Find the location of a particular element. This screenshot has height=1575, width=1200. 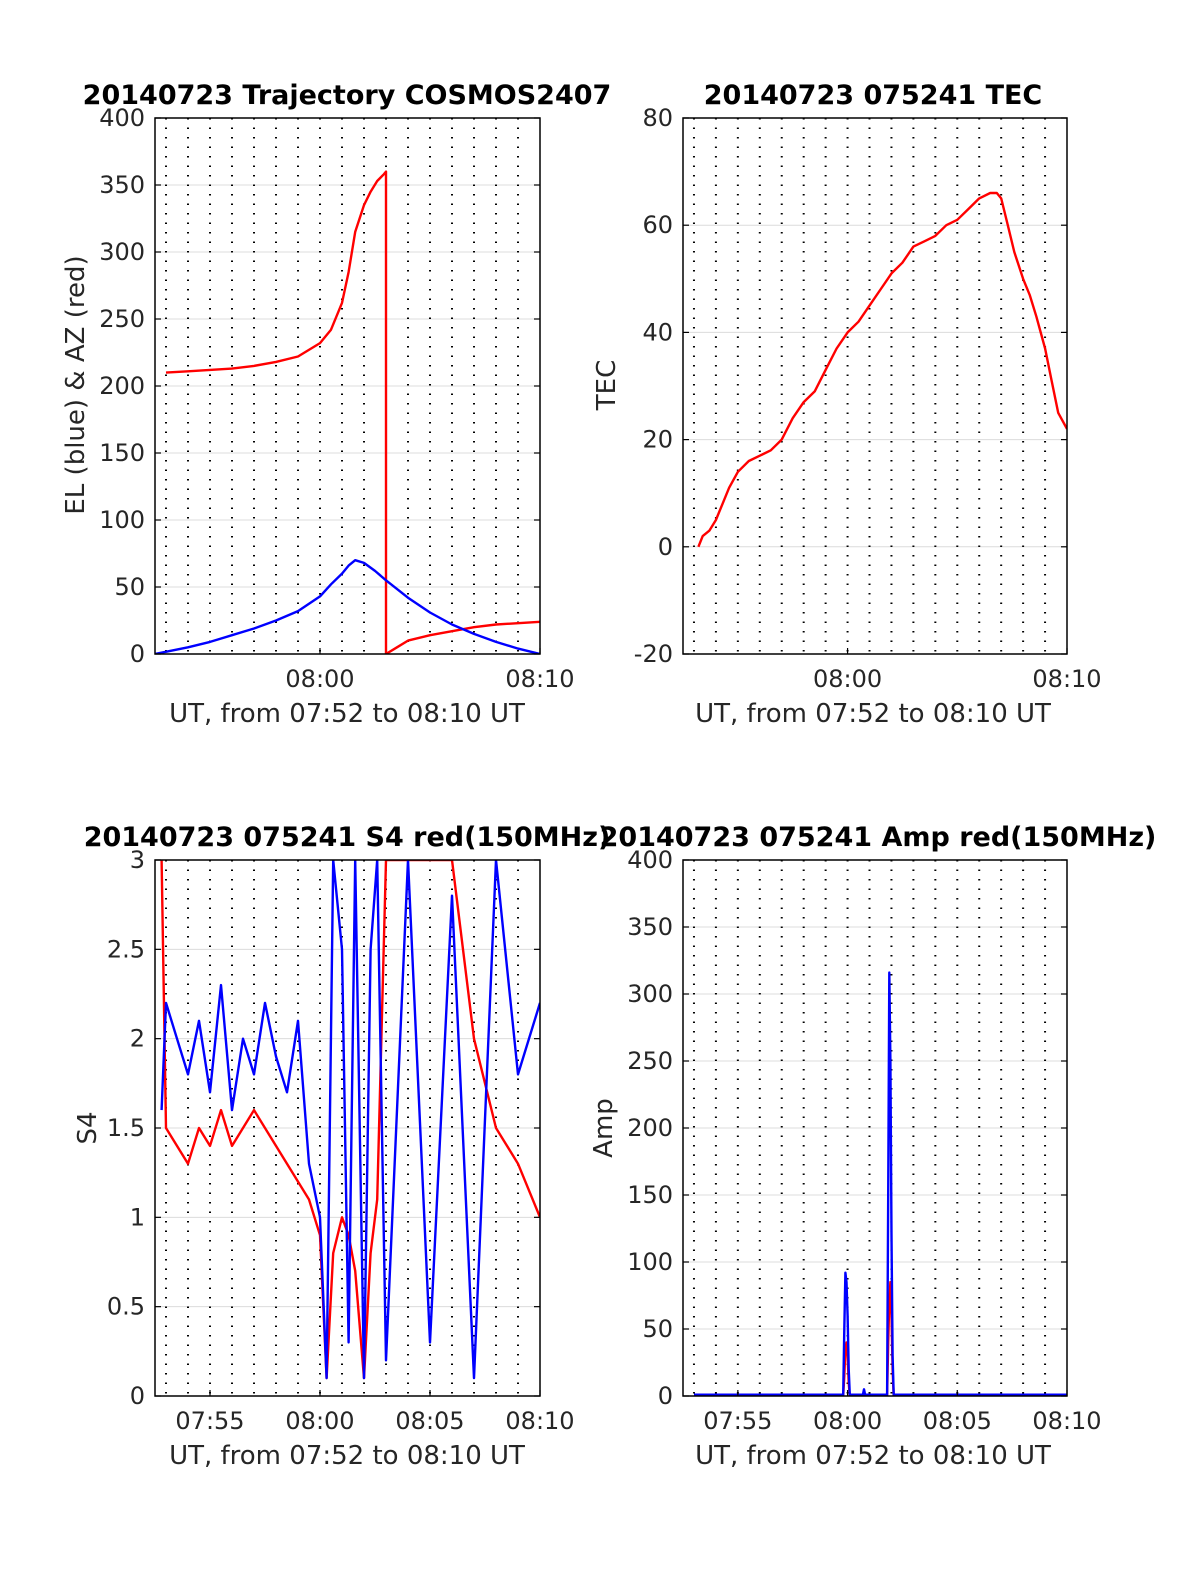

s4-plot-area: 0 0.5 1 1.5 2 2.5 3 07:55 08:00 08:05 08:10 is located at coordinates (341, 1140).